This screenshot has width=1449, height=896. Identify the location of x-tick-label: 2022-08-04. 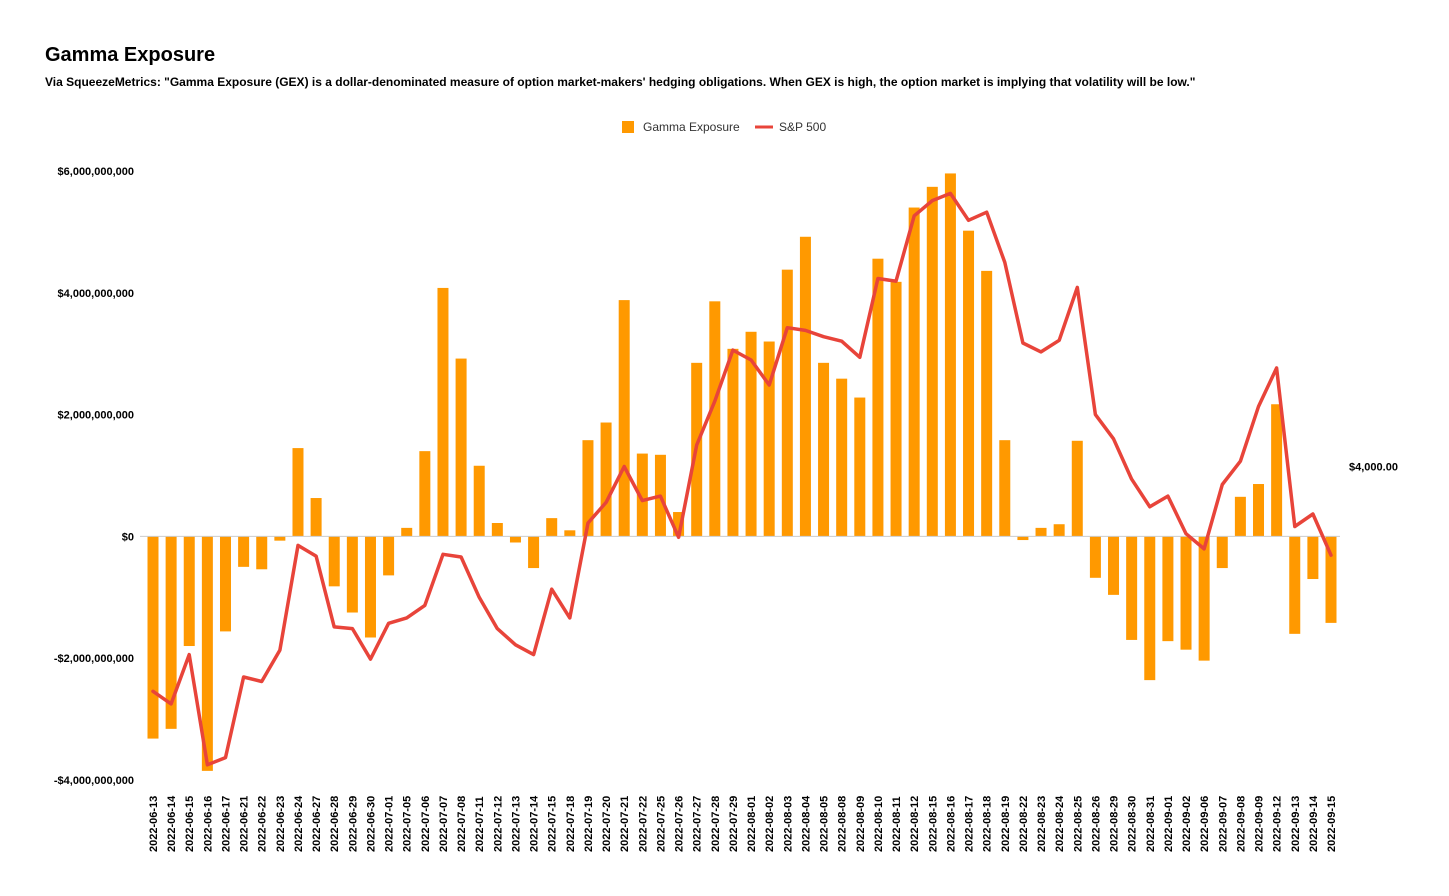
(806, 823).